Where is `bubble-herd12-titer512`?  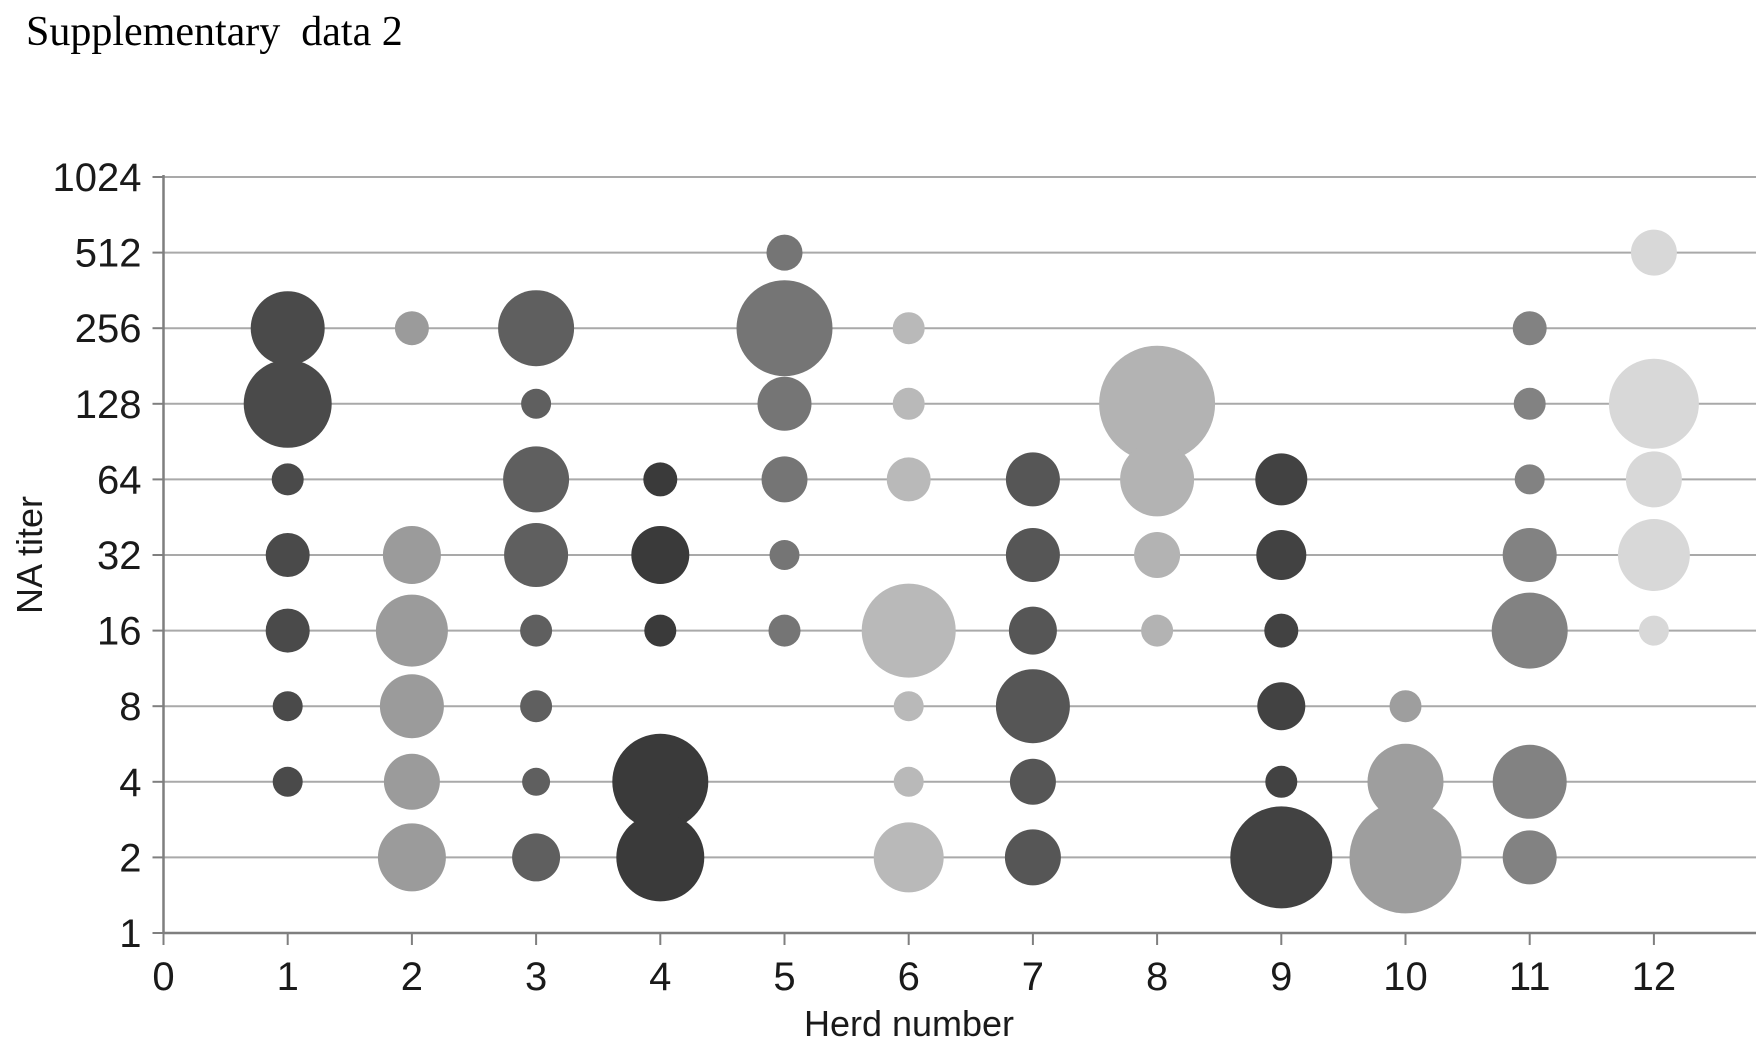
bubble-herd12-titer512 is located at coordinates (1653, 252).